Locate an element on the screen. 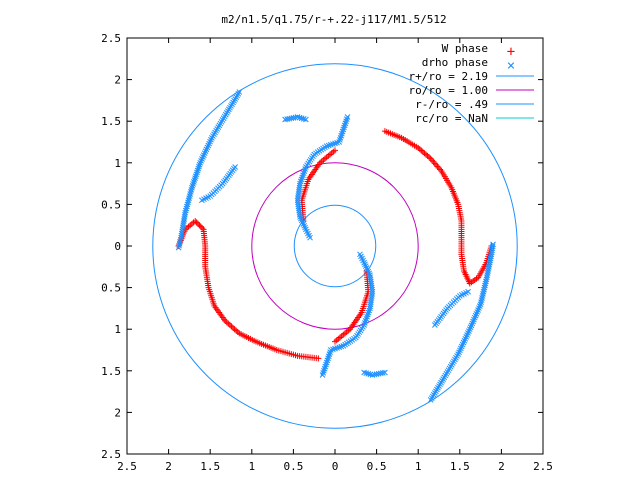  legend-label-rplus: r+/ro = 2.19 is located at coordinates (448, 76).